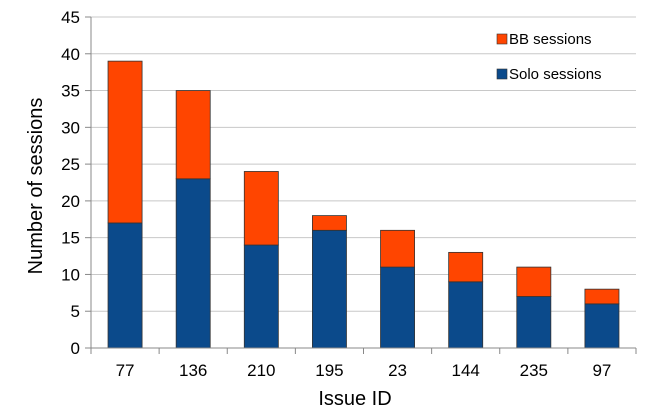 This screenshot has width=647, height=417. What do you see at coordinates (555, 74) in the screenshot?
I see `legend-label: Solo sessions` at bounding box center [555, 74].